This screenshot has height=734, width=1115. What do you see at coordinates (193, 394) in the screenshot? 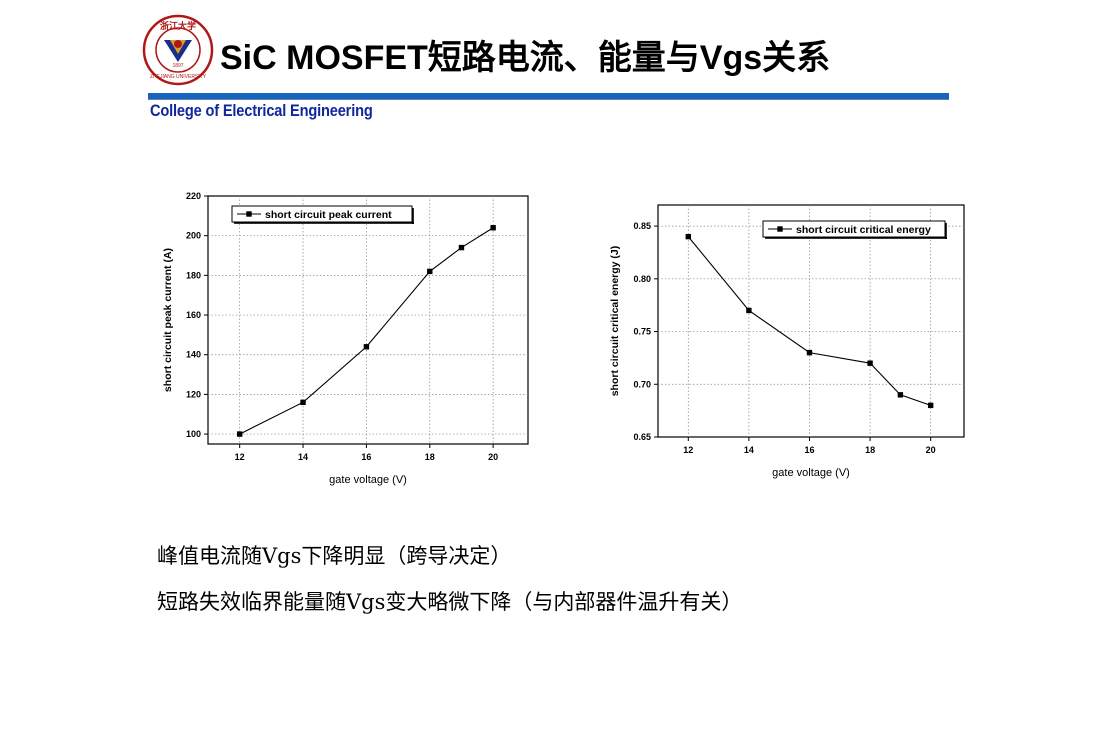
I see `y-tick-label: 120` at bounding box center [193, 394].